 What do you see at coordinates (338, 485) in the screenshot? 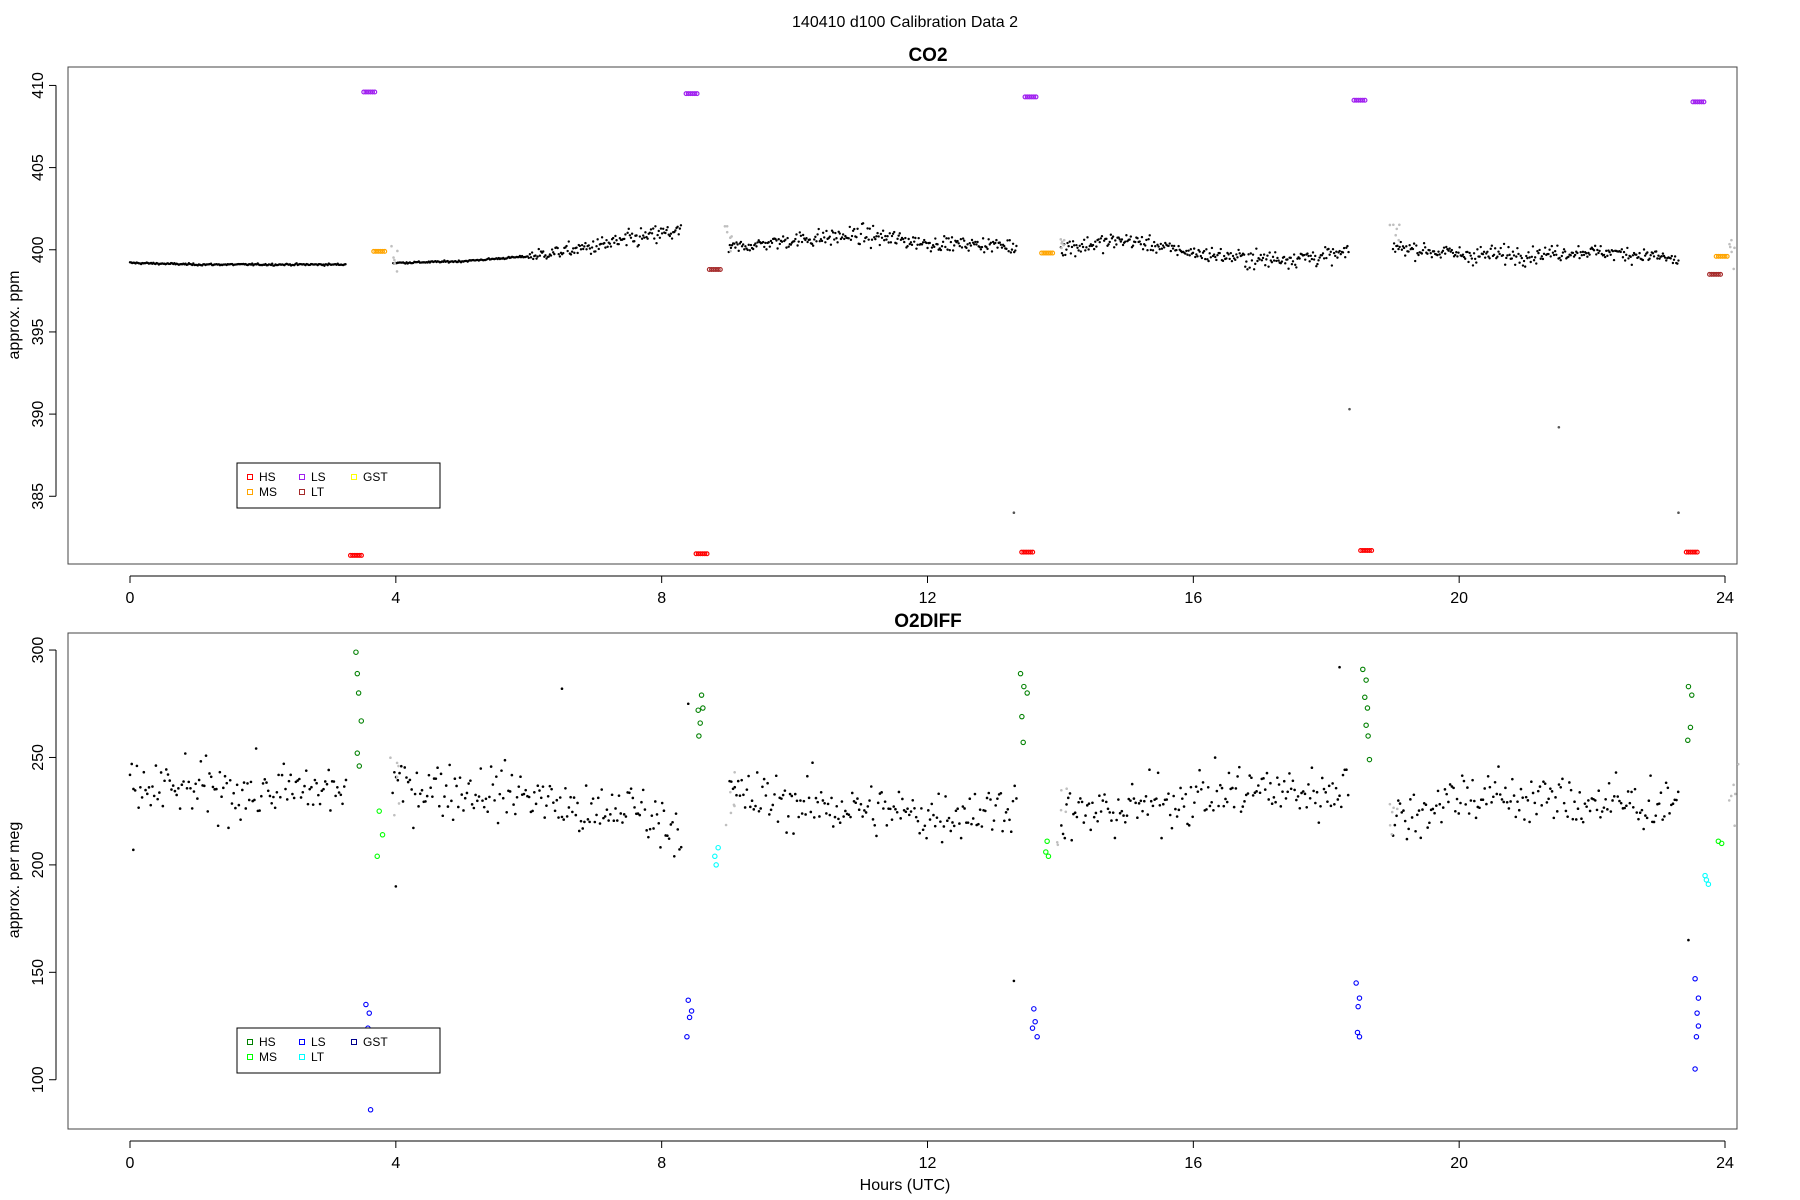
I see `legend-box` at bounding box center [338, 485].